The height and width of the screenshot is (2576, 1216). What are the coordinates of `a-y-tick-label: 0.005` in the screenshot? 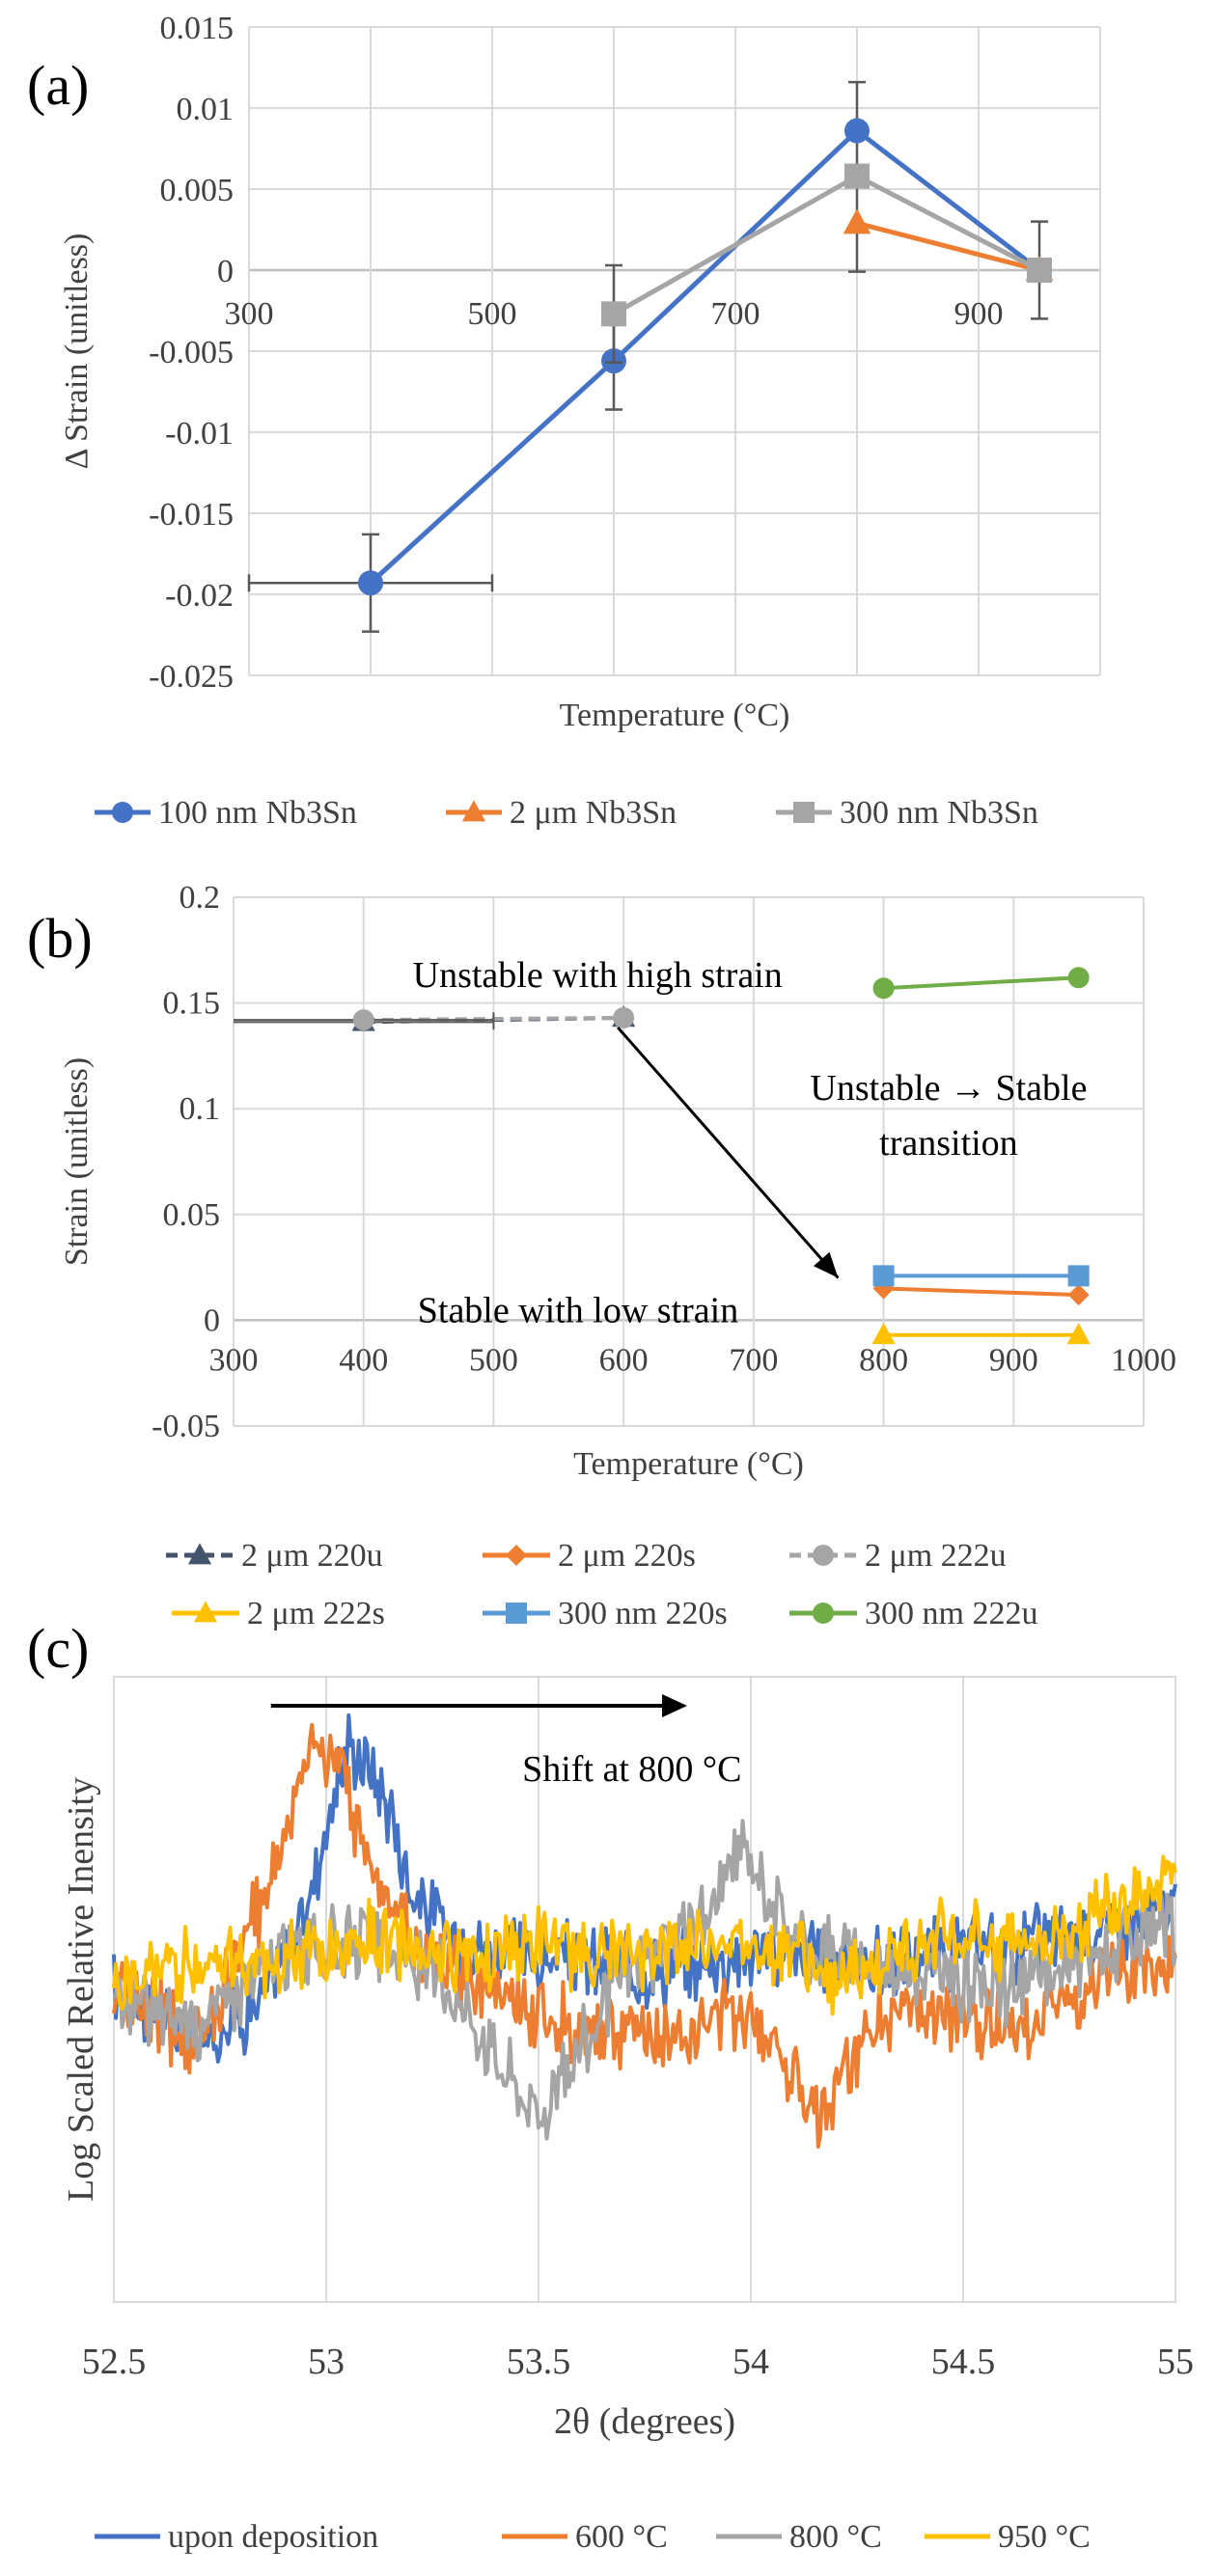 It's located at (197, 191).